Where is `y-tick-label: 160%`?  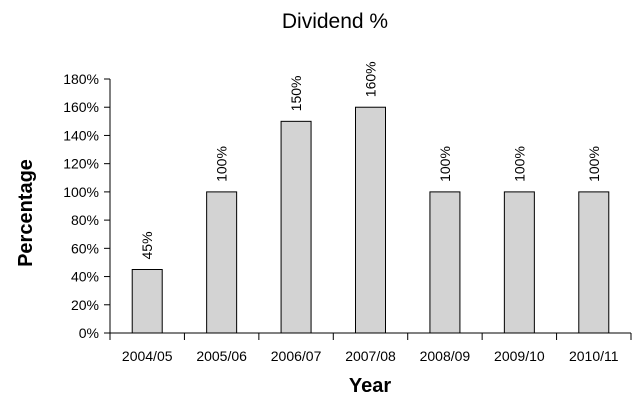
y-tick-label: 160% is located at coordinates (81, 107).